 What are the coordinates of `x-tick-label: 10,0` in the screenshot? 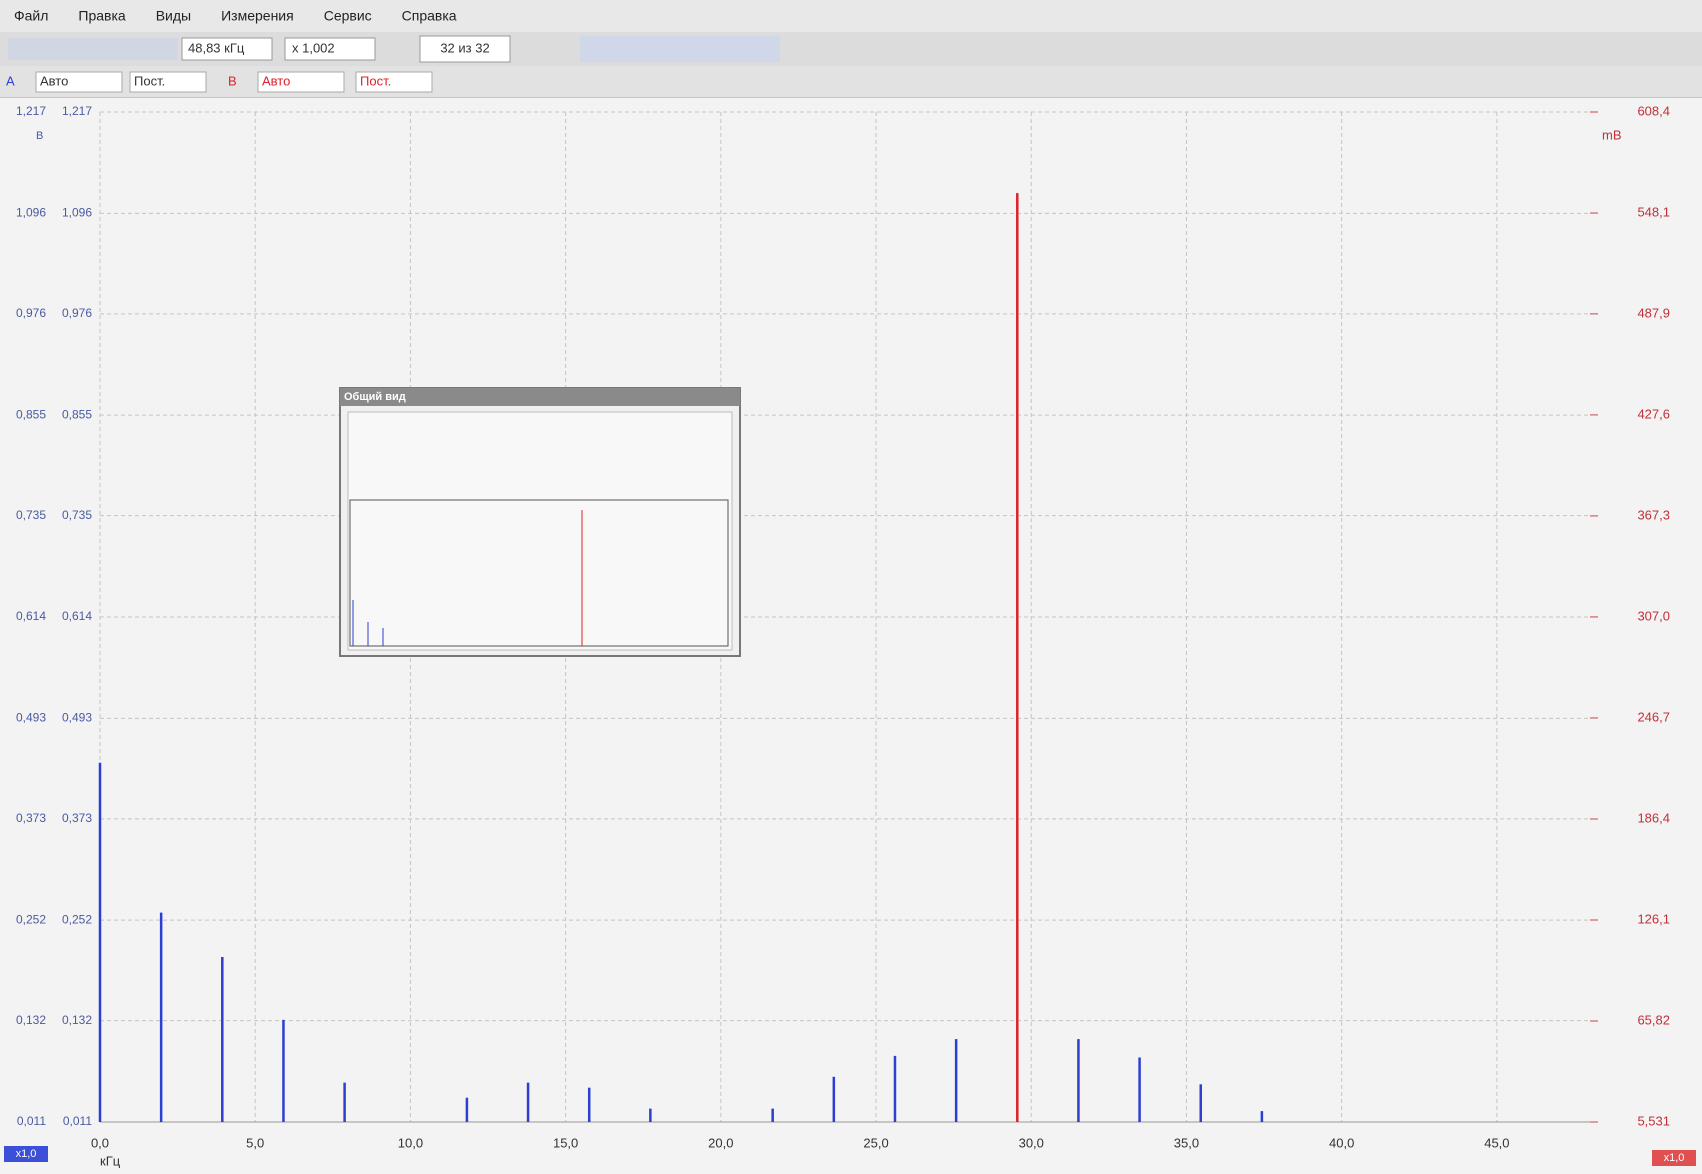 It's located at (410, 1142).